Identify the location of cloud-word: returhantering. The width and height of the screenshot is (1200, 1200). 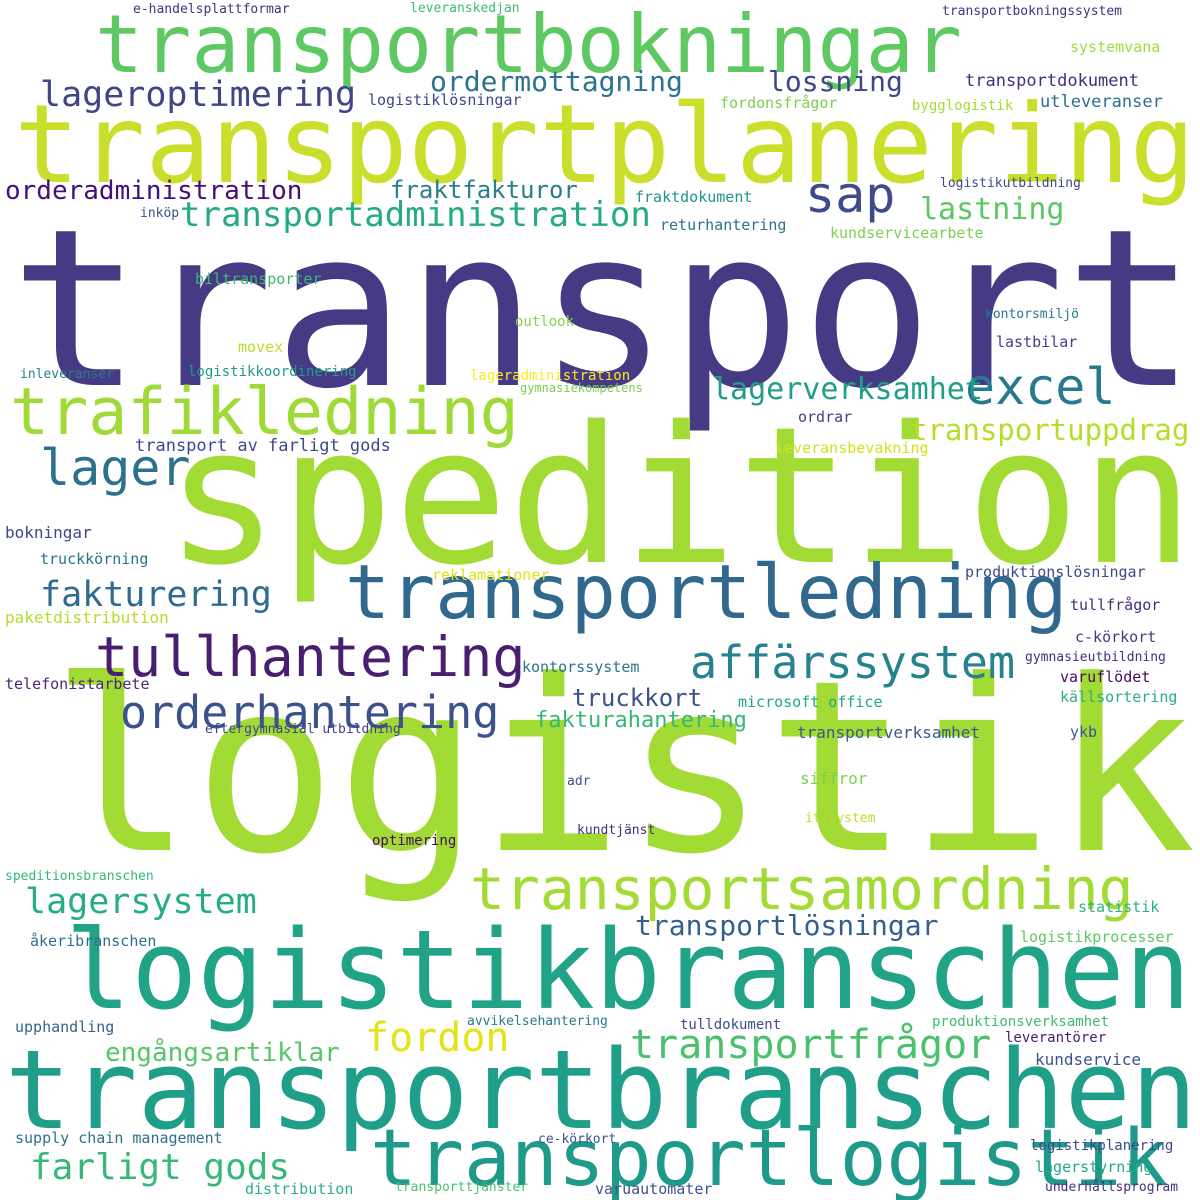
(723, 225).